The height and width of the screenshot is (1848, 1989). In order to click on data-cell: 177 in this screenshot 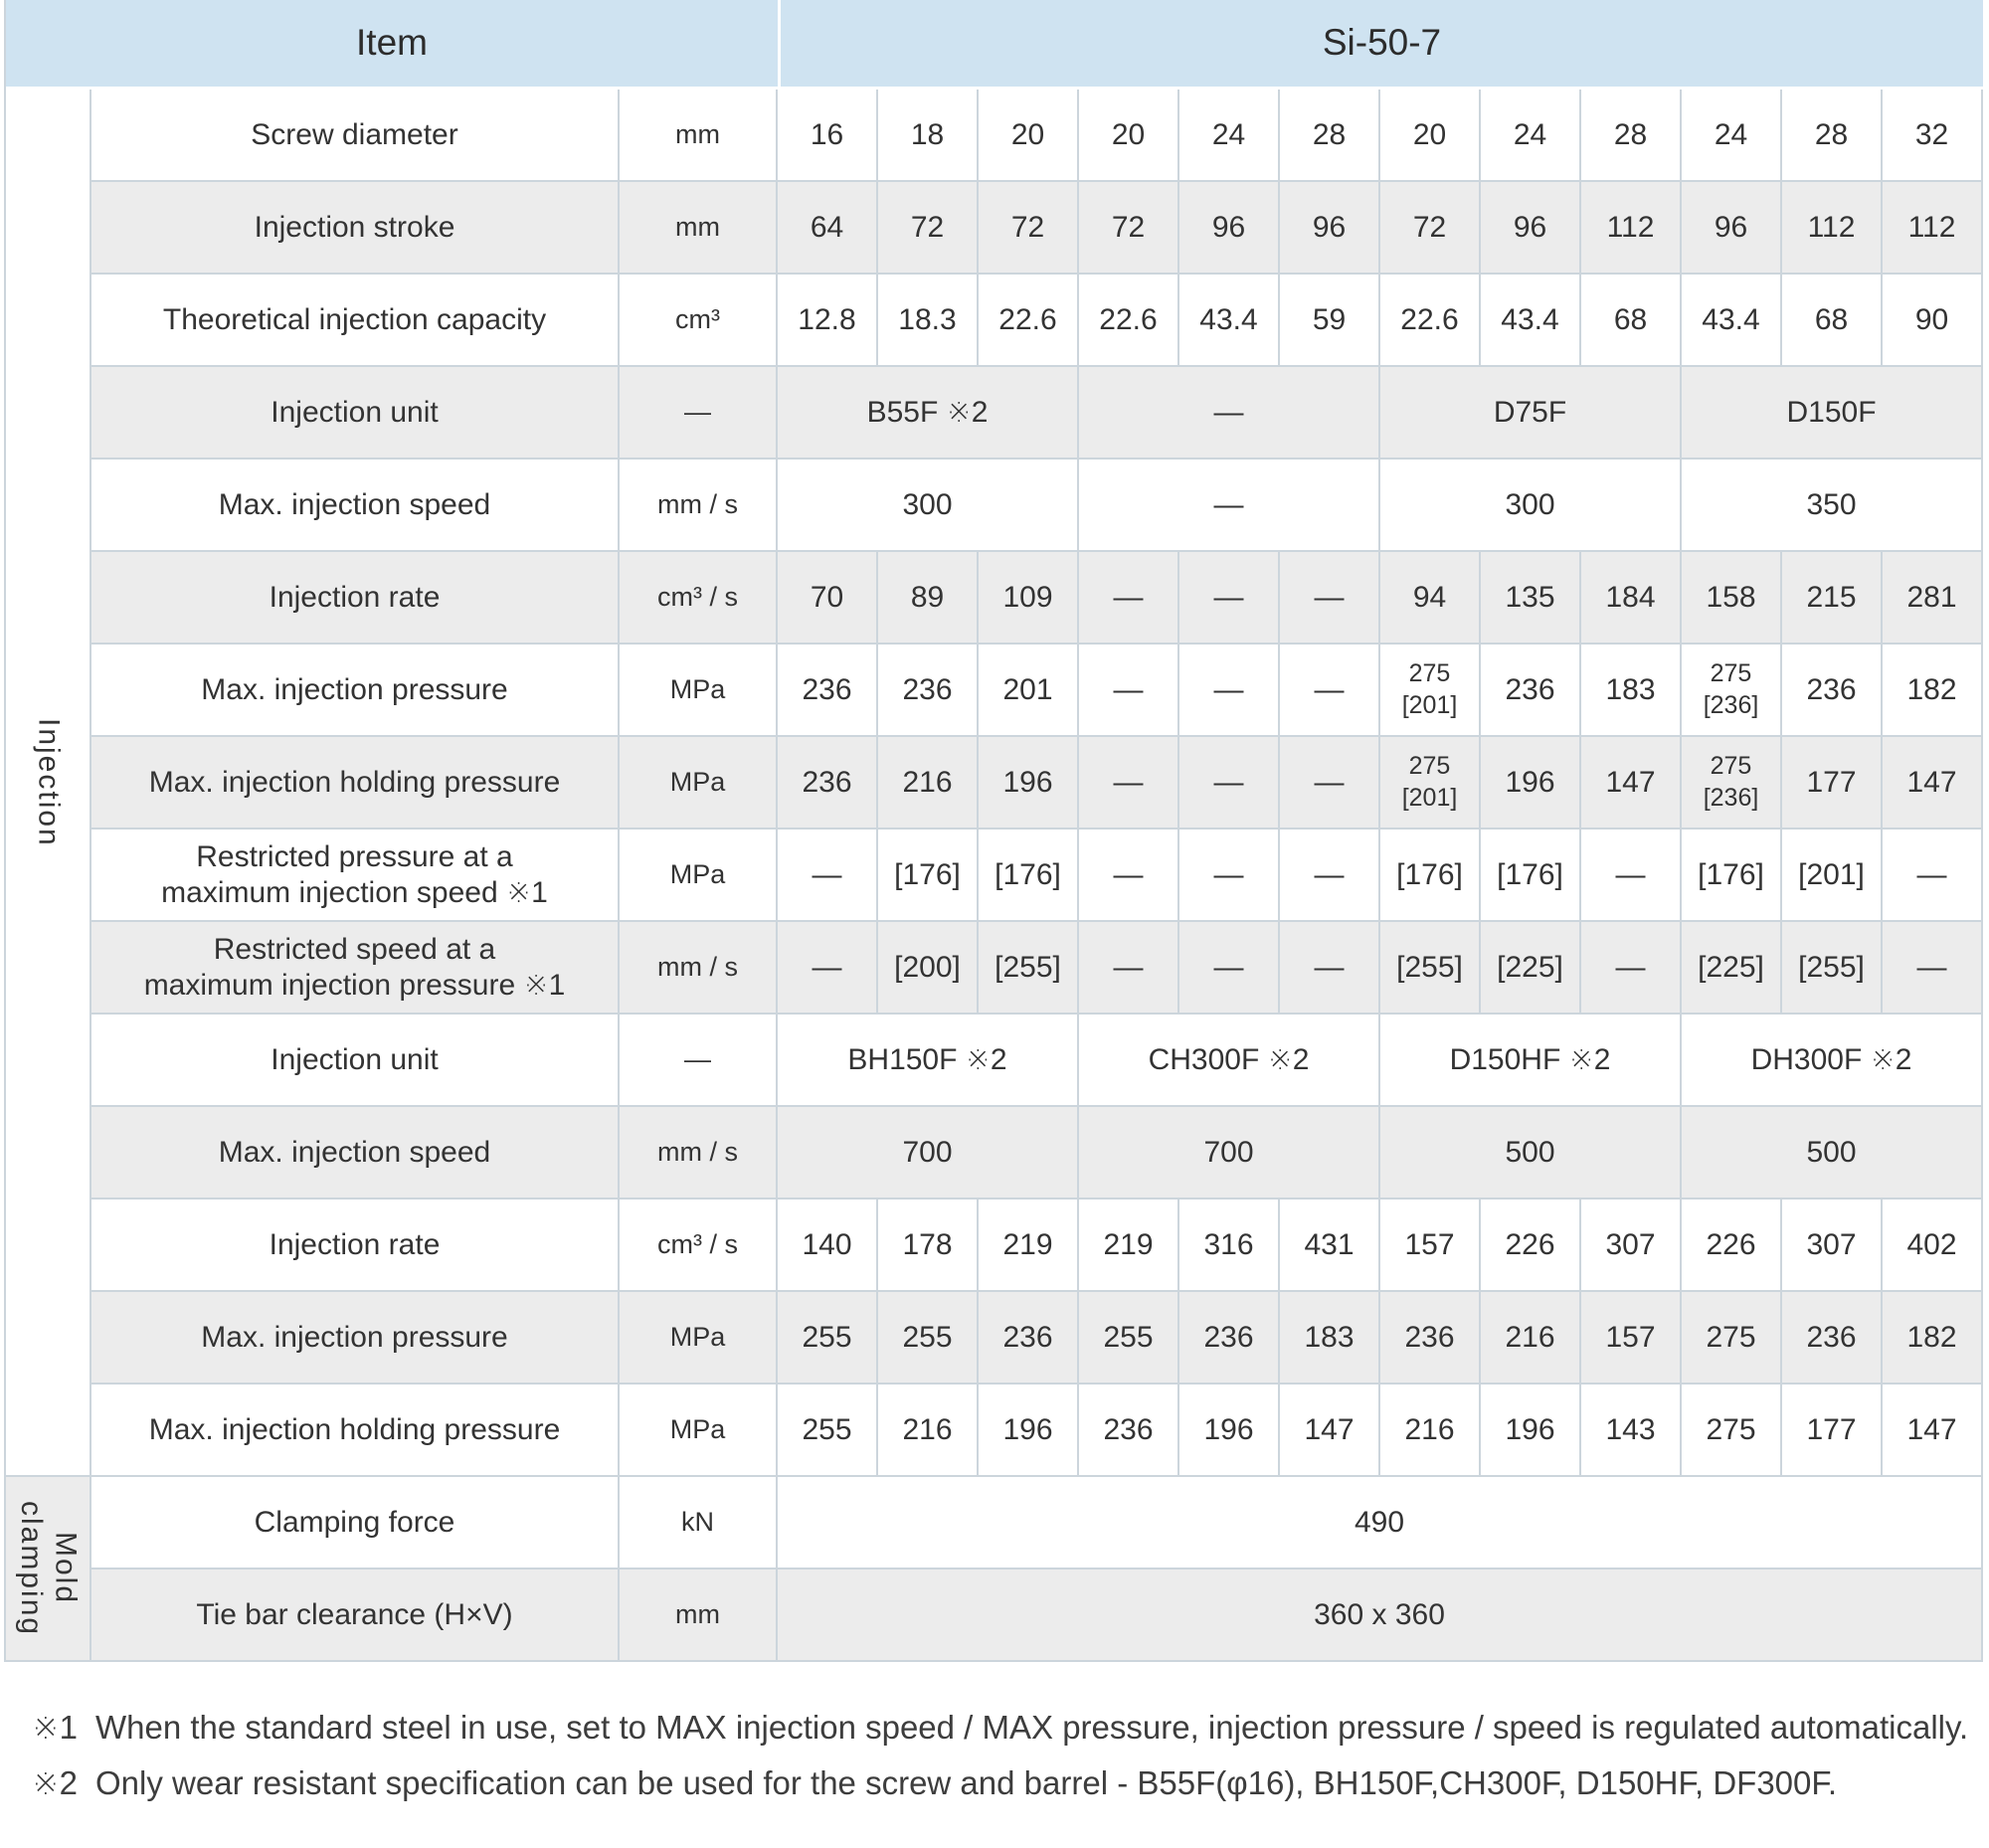, I will do `click(1833, 783)`.